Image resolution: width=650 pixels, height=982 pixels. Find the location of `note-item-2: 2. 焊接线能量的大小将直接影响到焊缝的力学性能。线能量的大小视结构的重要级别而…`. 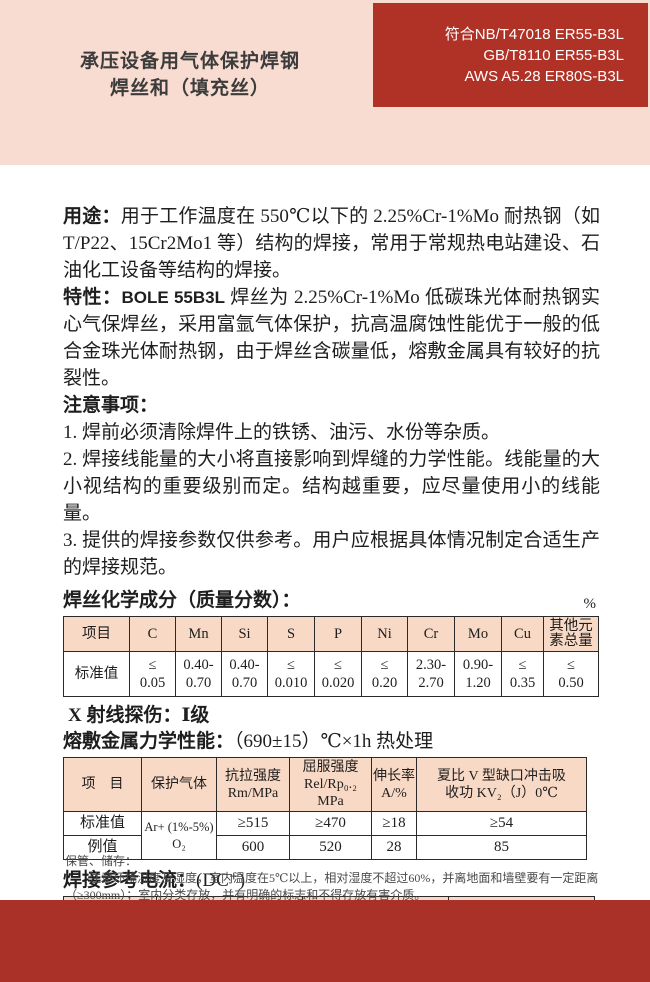

note-item-2: 2. 焊接线能量的大小将直接影响到焊缝的力学性能。线能量的大小视结构的重要级别而… is located at coordinates (331, 486).